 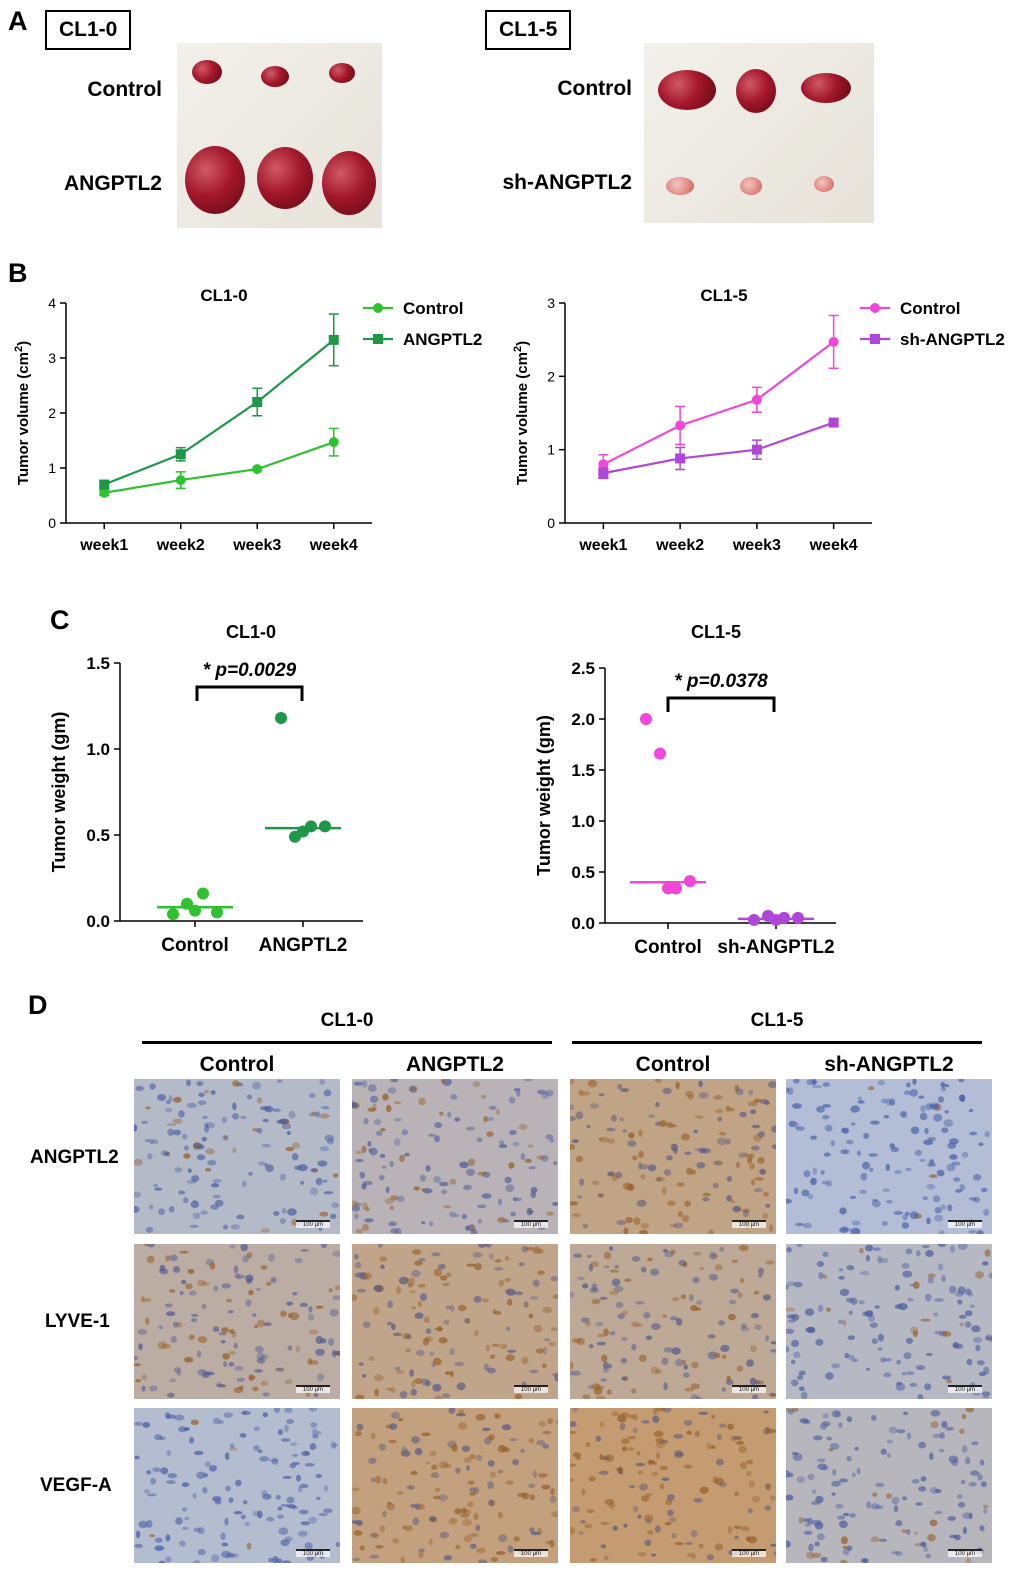 I want to click on y-tick-label: 1.5, so click(x=98, y=663).